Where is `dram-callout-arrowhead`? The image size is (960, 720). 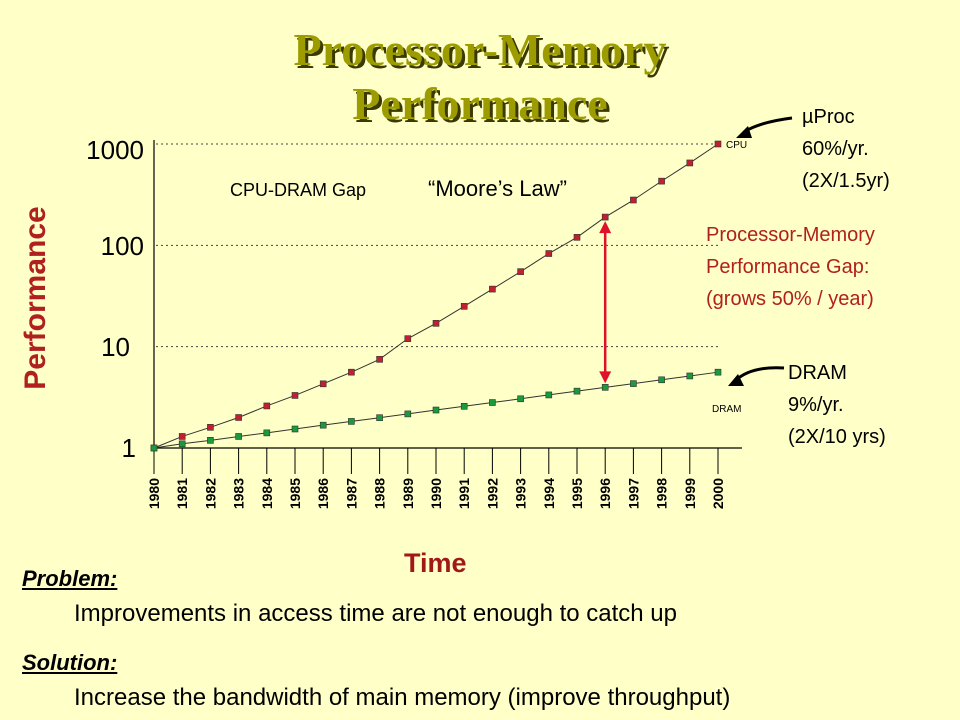
dram-callout-arrowhead is located at coordinates (736, 380).